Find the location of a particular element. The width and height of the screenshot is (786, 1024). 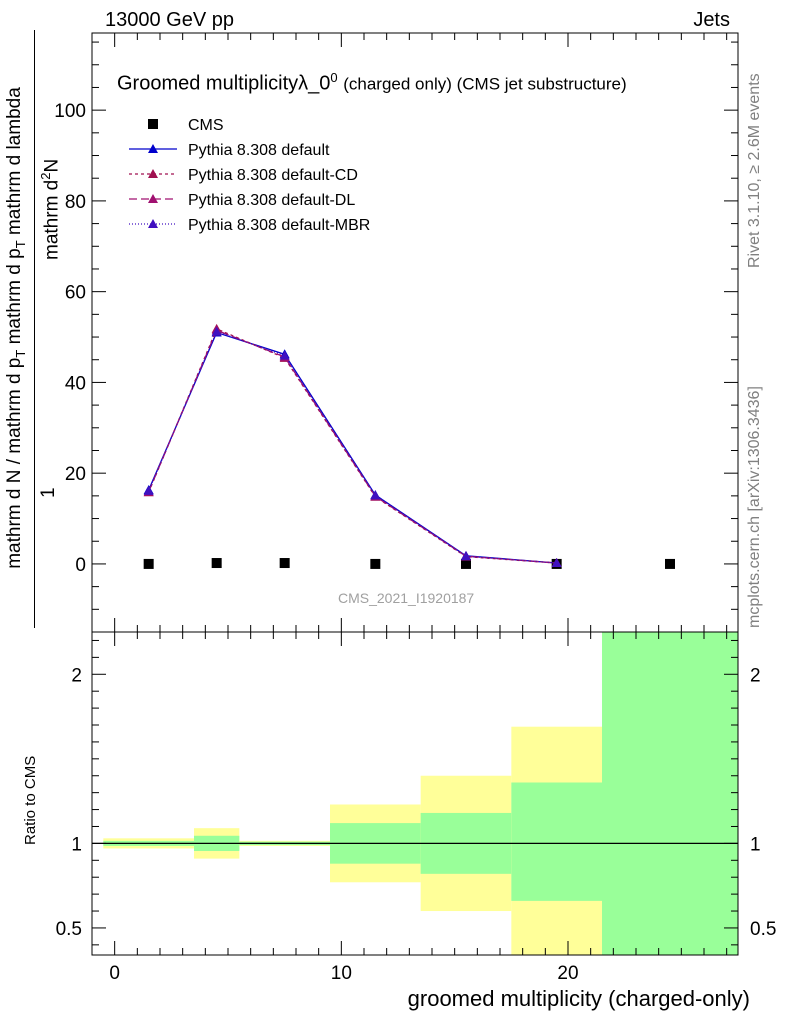

energy-label: 13000 GeV pp is located at coordinates (169, 20).